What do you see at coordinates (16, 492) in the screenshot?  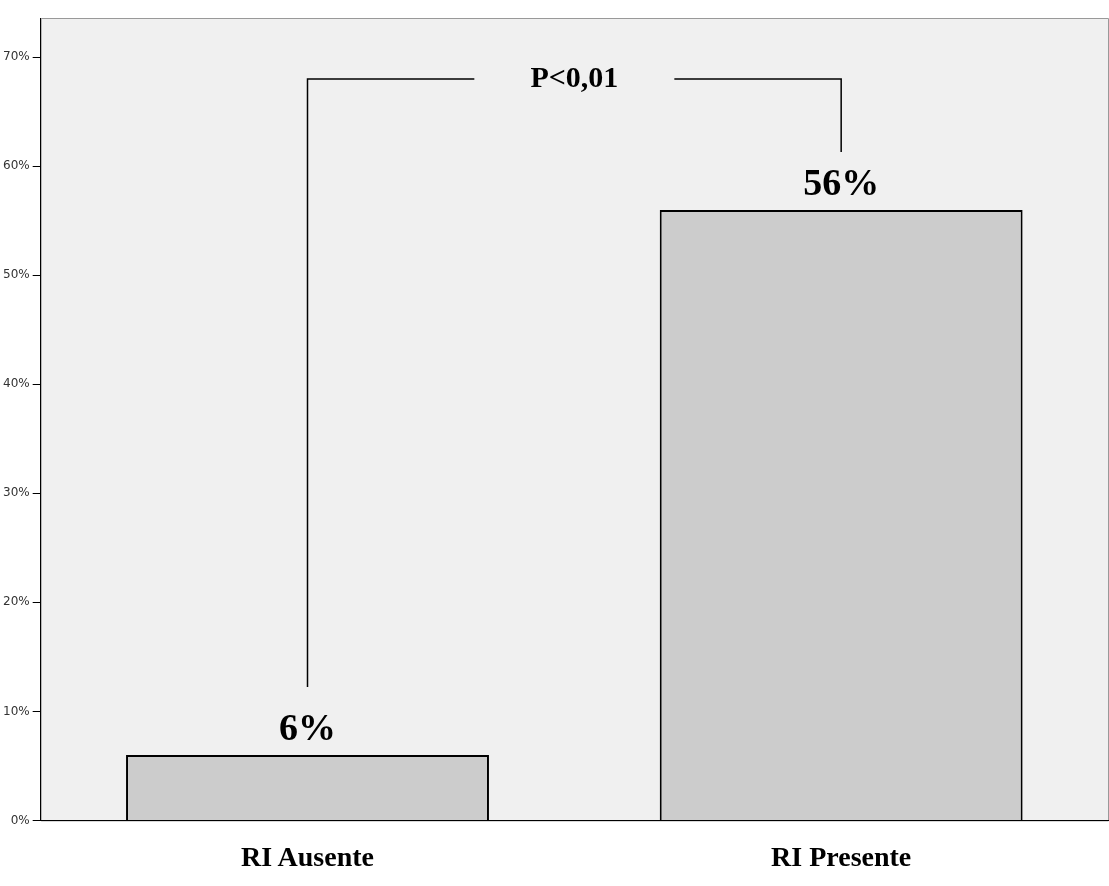 I see `y-tick-label: 30%` at bounding box center [16, 492].